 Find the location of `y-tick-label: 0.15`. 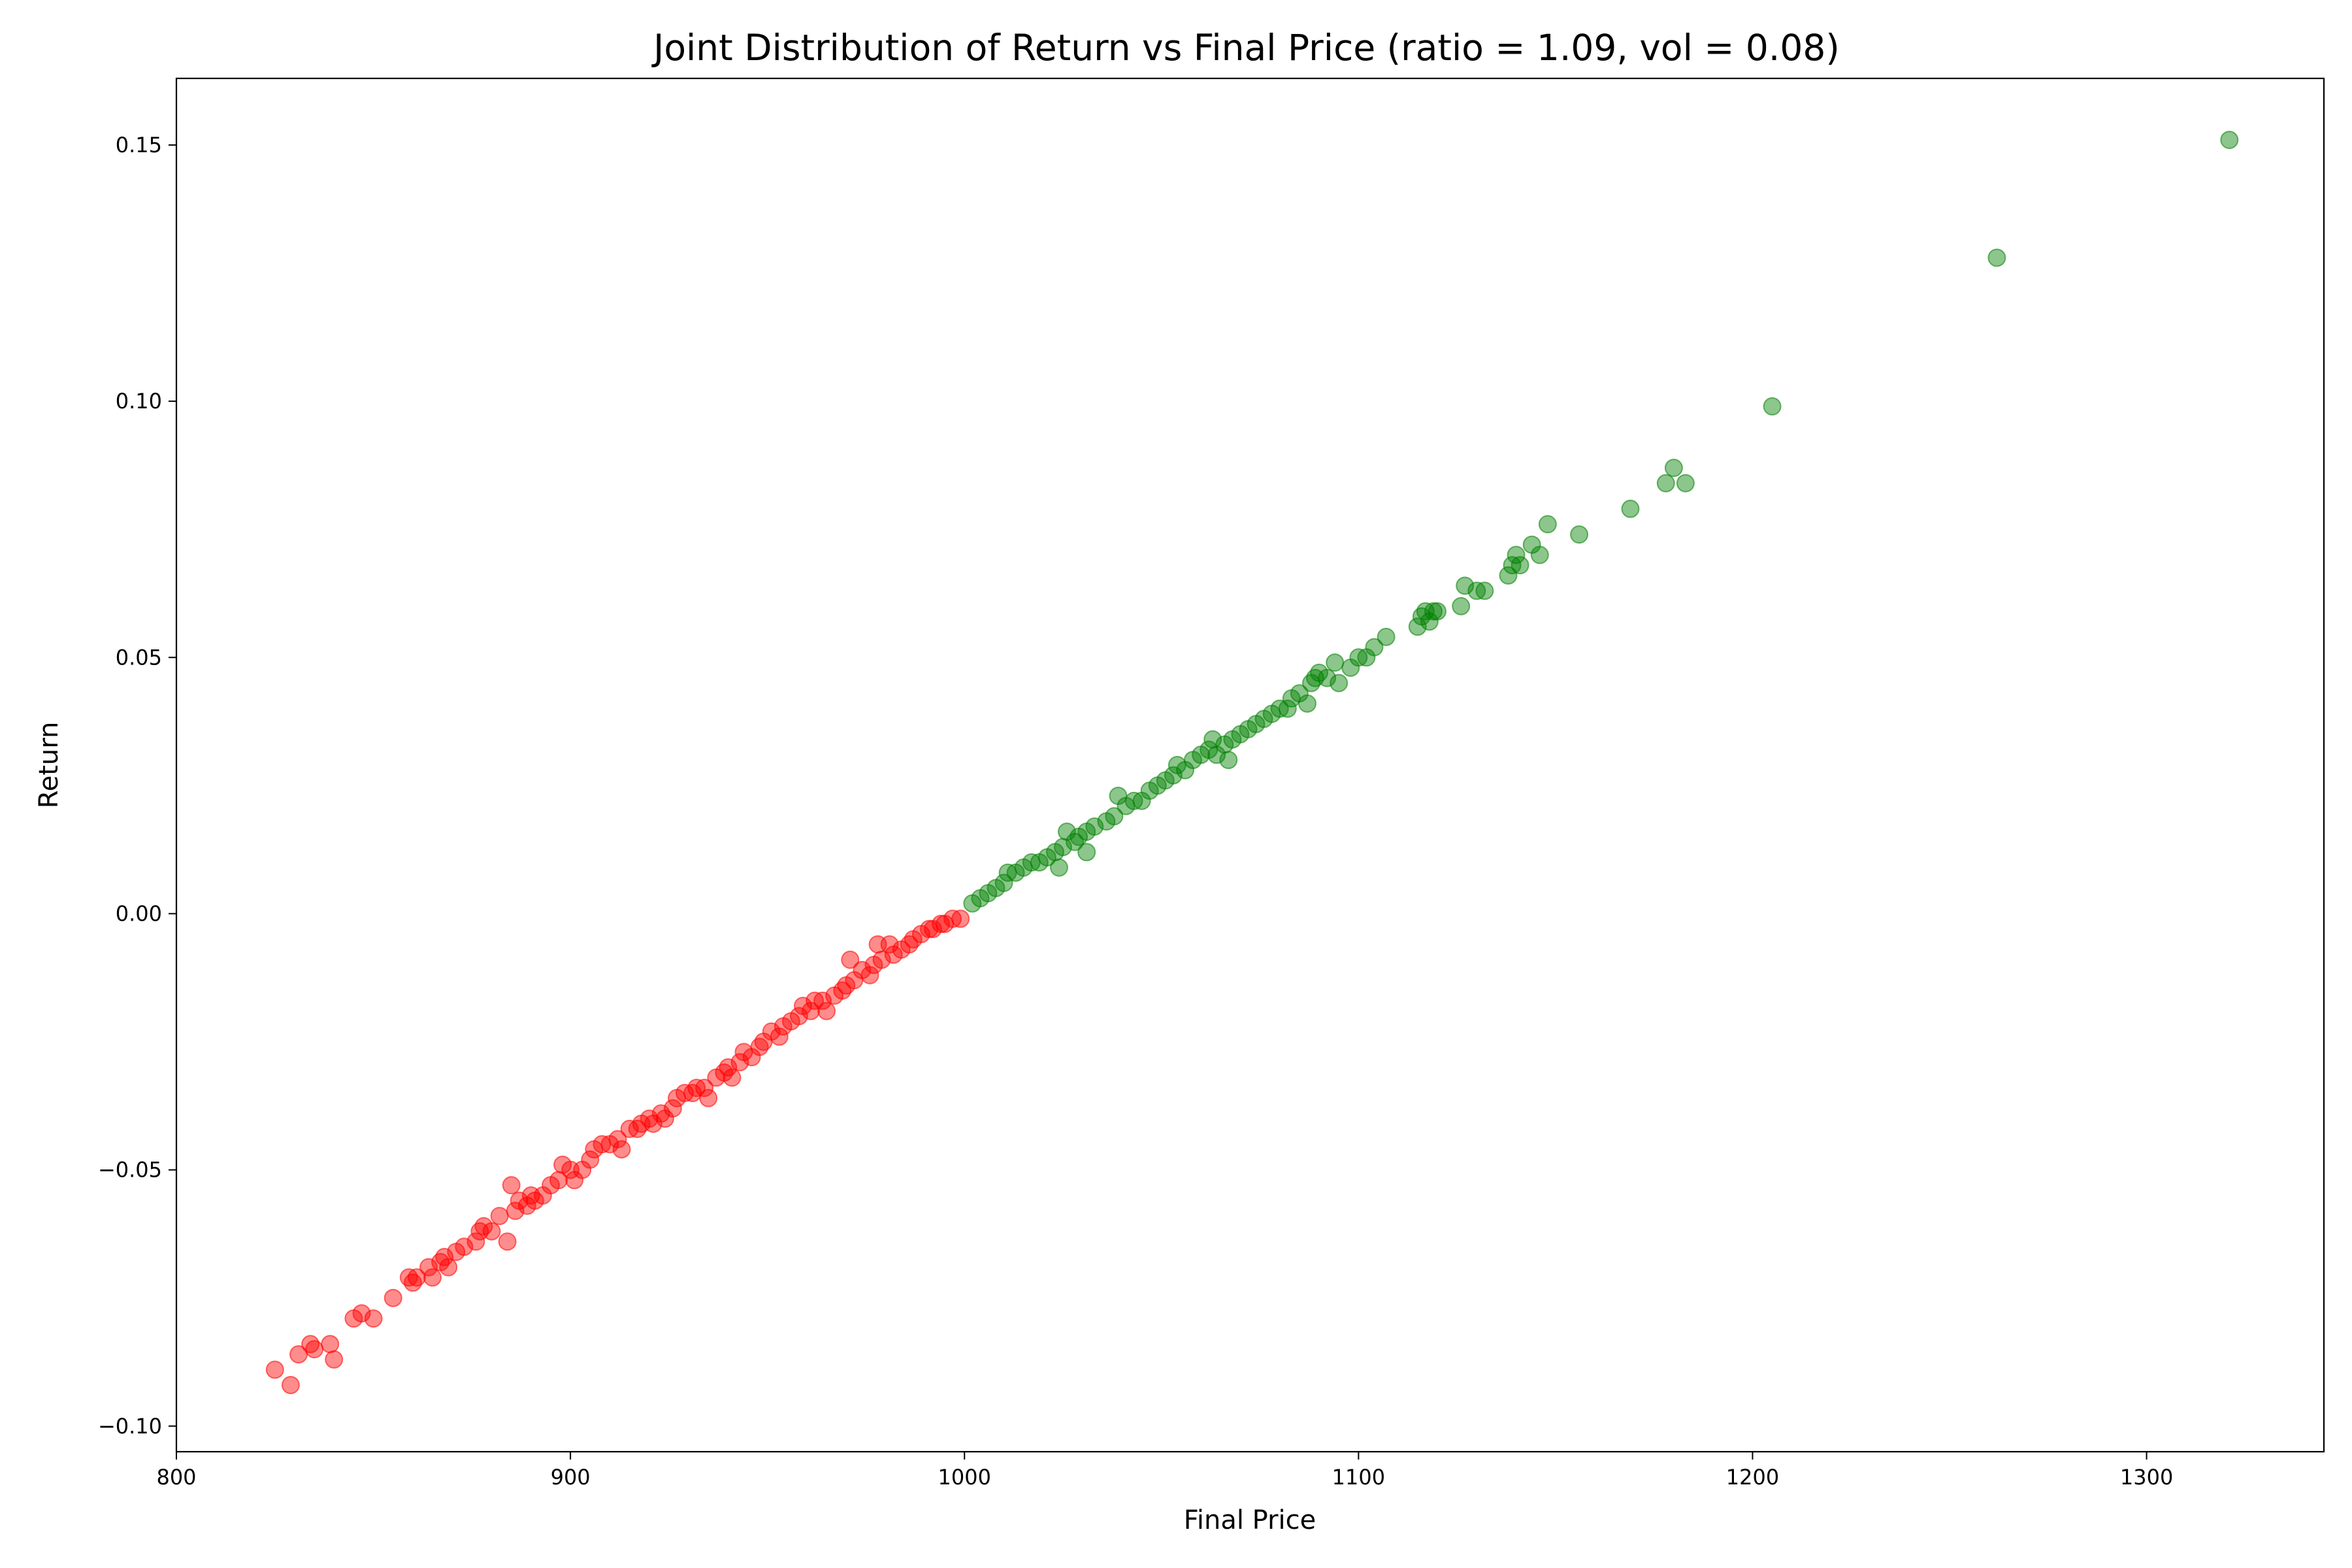

y-tick-label: 0.15 is located at coordinates (139, 145).